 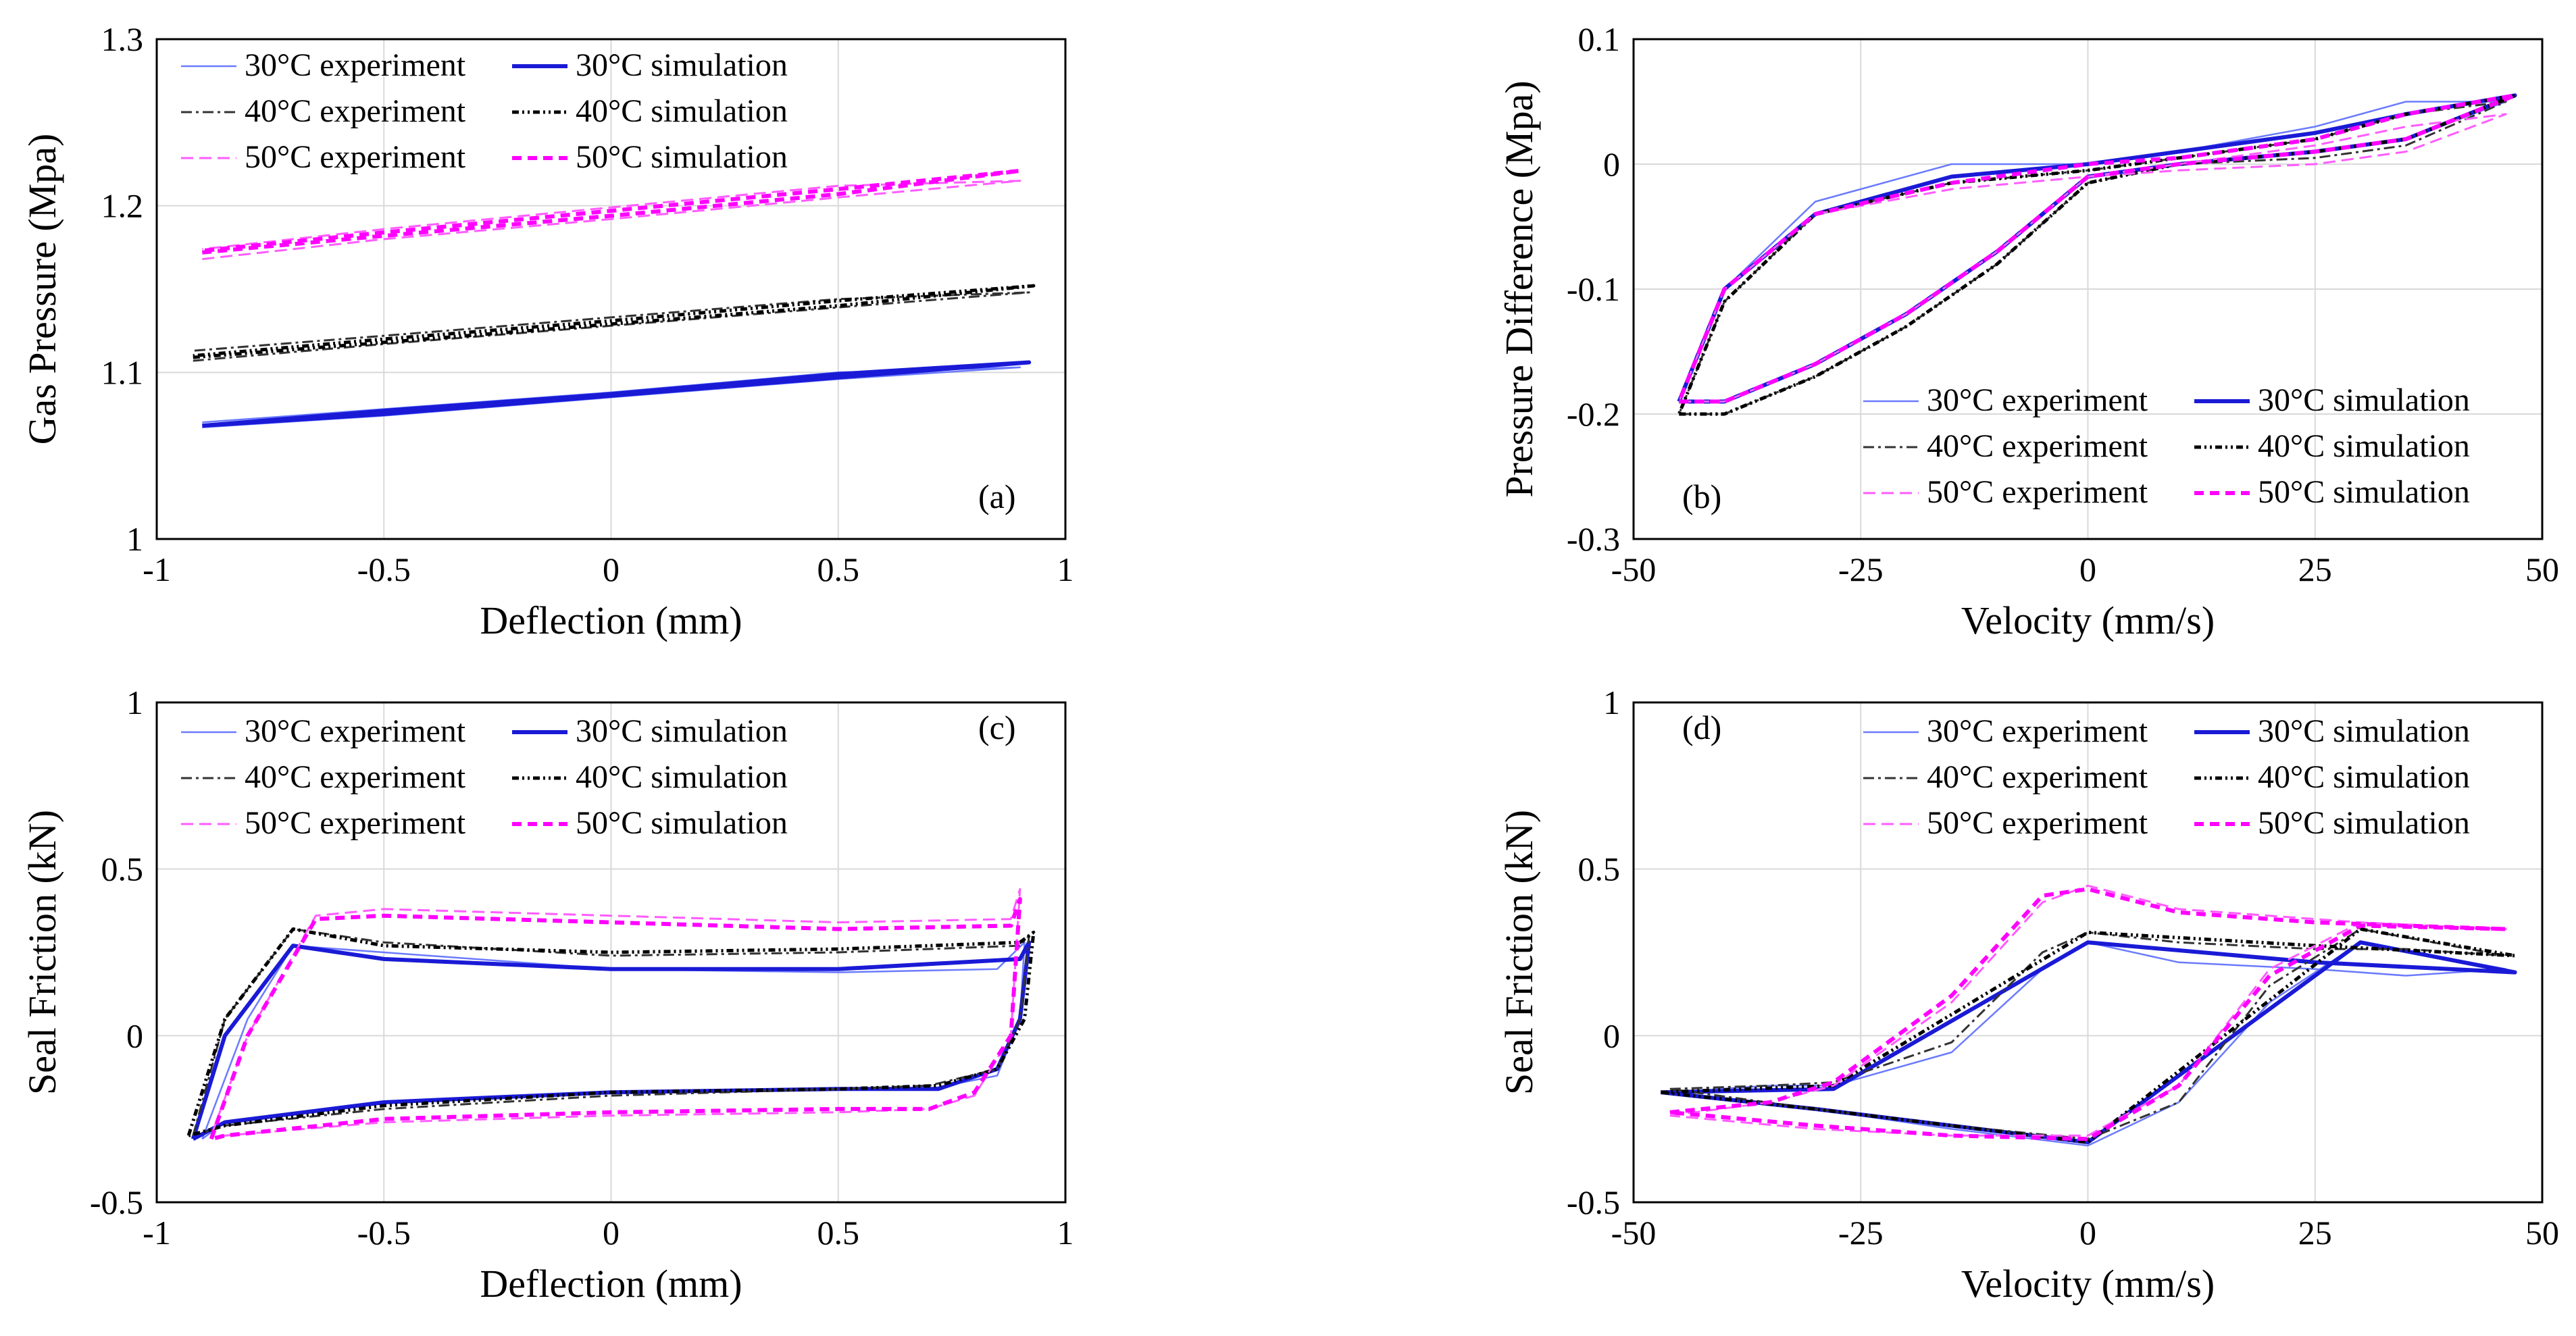 I want to click on y-tick-label: 1.1, so click(x=122, y=372).